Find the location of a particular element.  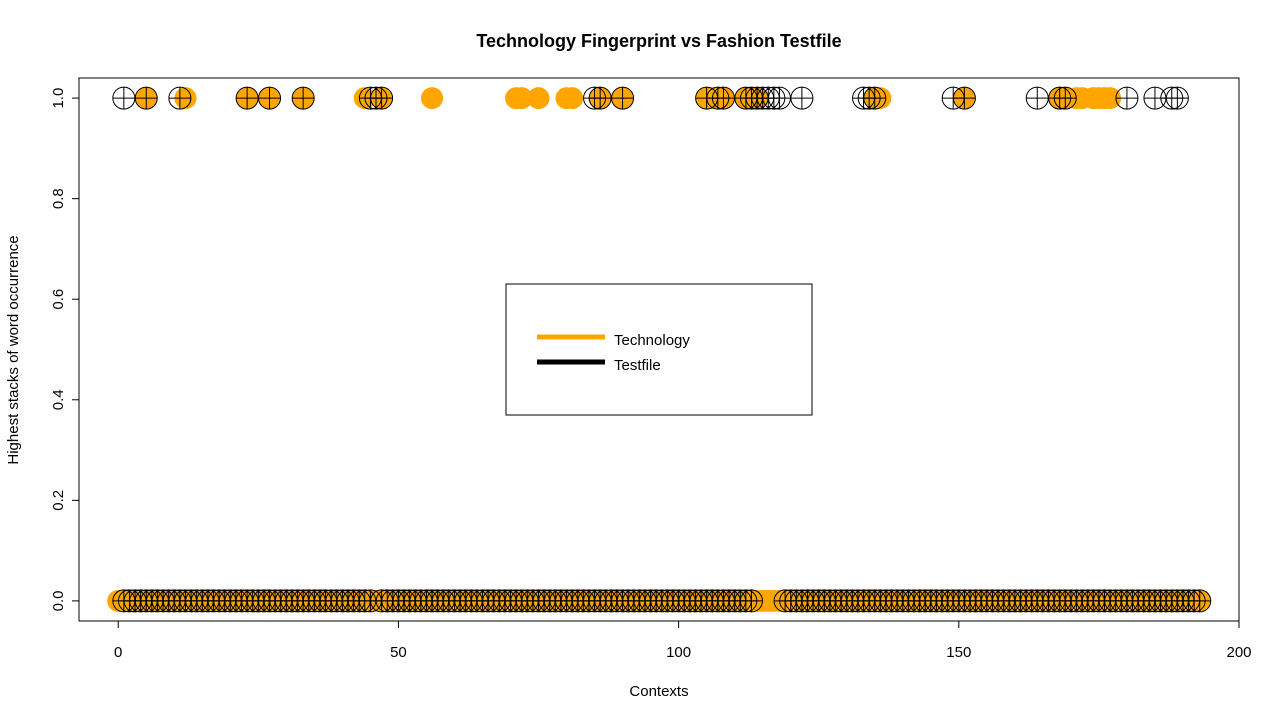

legend-label-testfile: Testfile is located at coordinates (637, 365).